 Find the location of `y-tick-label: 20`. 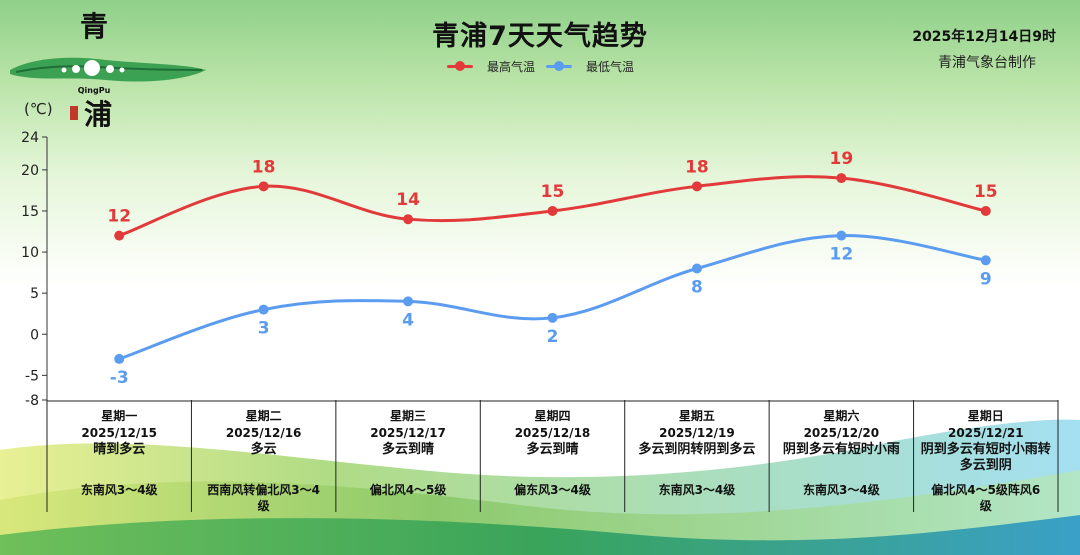

y-tick-label: 20 is located at coordinates (30, 171).